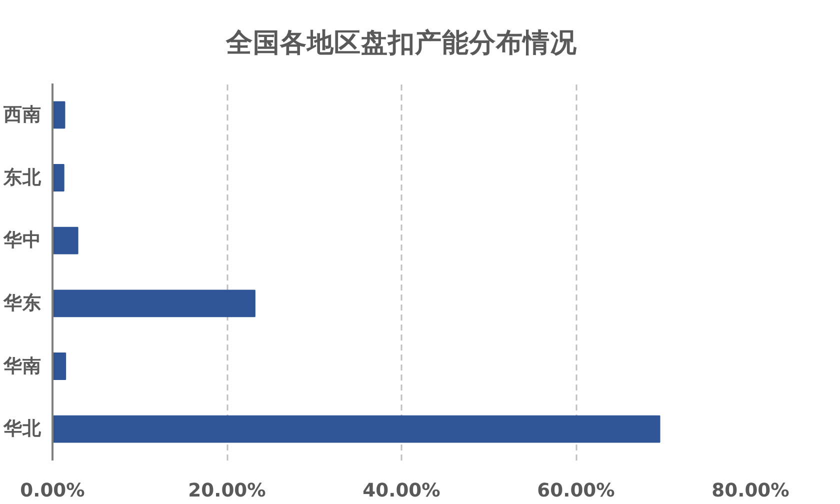 The image size is (840, 504). I want to click on y-tick-label: 华东, so click(22, 303).